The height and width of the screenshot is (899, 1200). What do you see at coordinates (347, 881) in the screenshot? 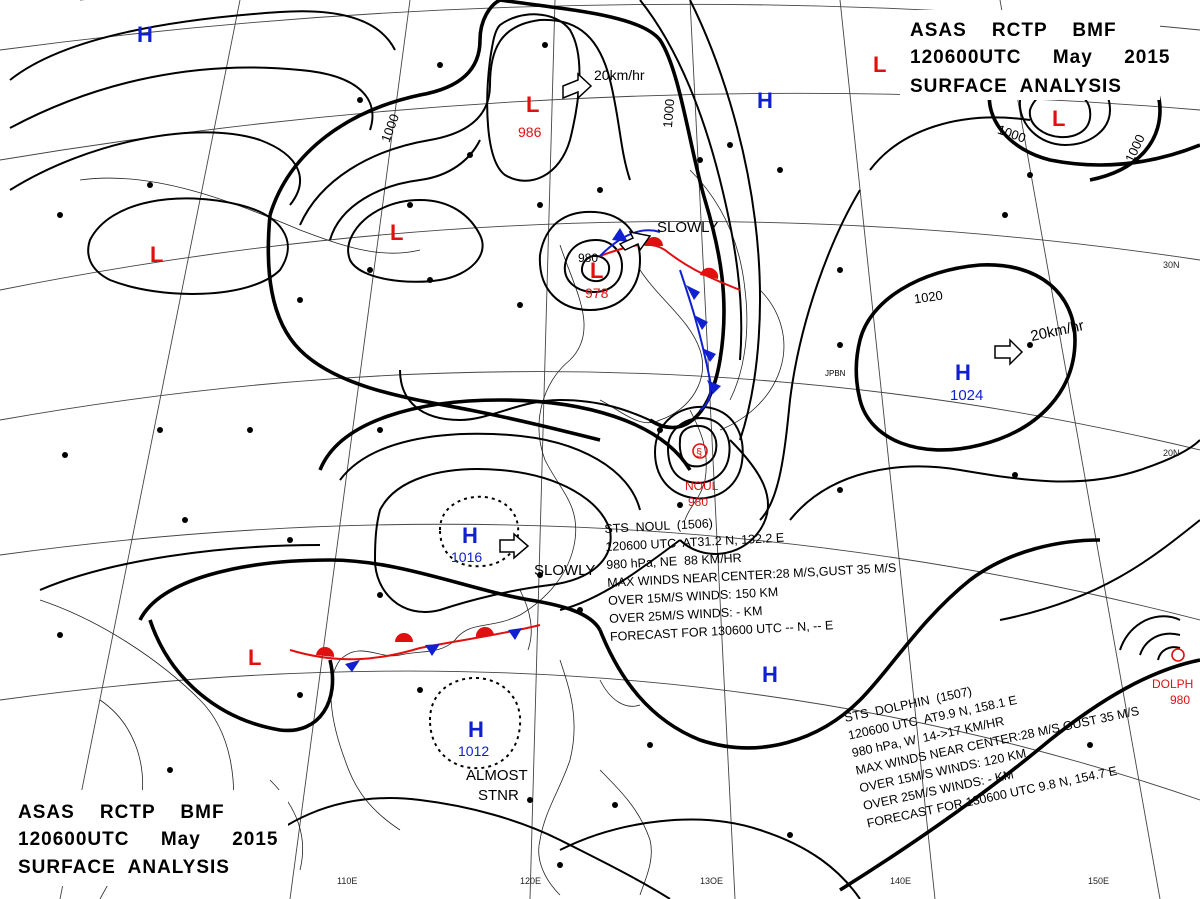
I see `lon-label: 110E` at bounding box center [347, 881].